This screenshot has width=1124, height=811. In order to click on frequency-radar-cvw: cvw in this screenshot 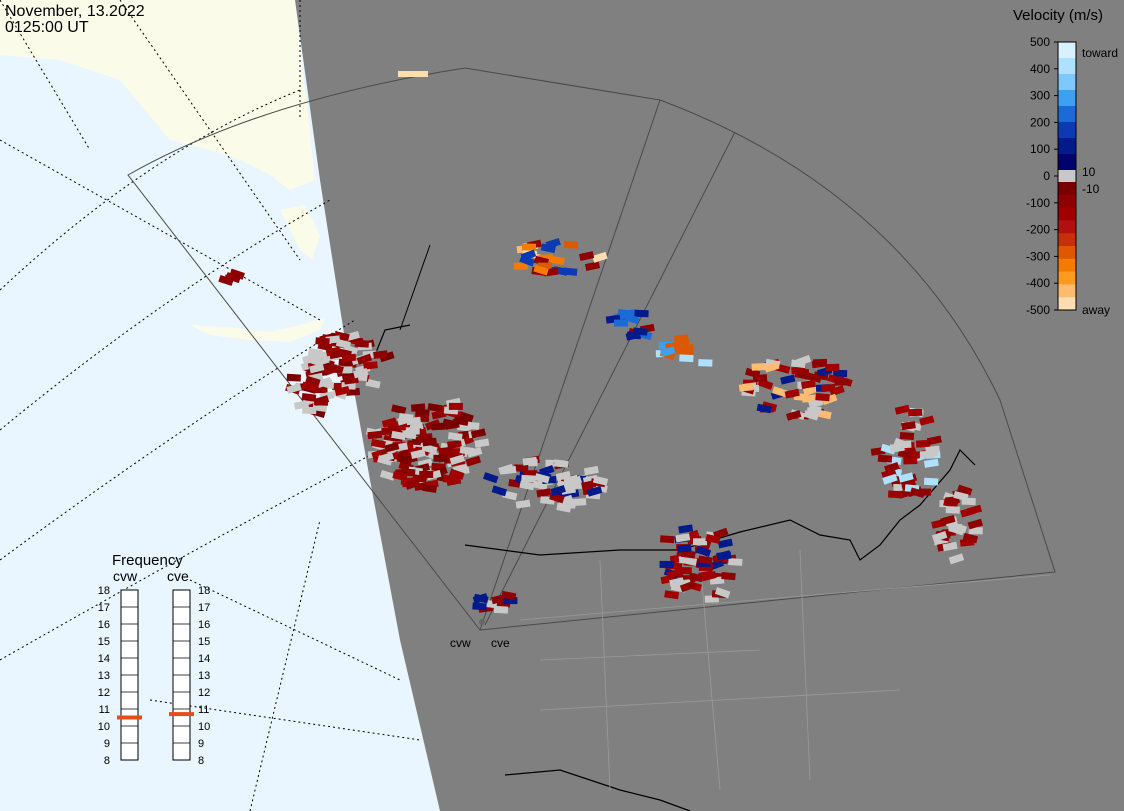, I will do `click(125, 576)`.